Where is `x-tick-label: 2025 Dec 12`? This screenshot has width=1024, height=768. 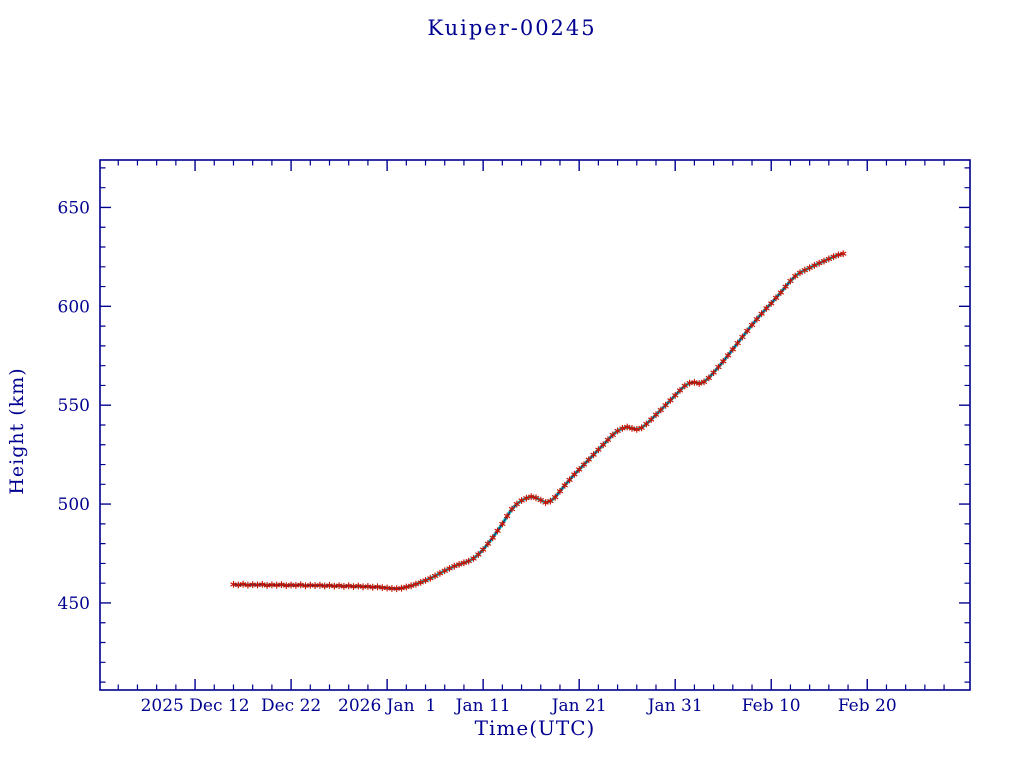
x-tick-label: 2025 Dec 12 is located at coordinates (195, 706).